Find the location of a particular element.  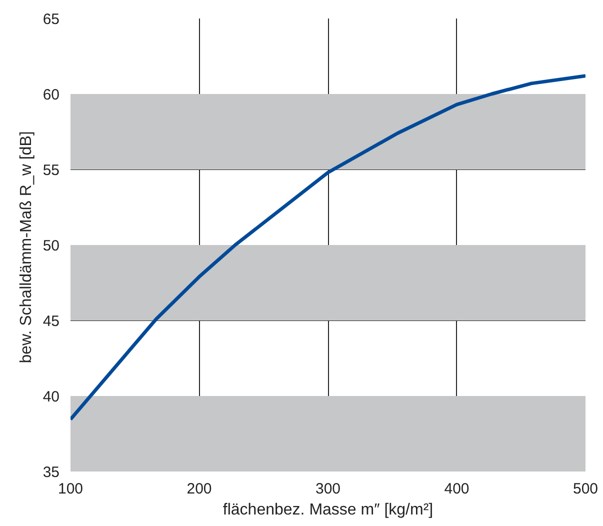

y-tick-label: 55 is located at coordinates (51, 170).